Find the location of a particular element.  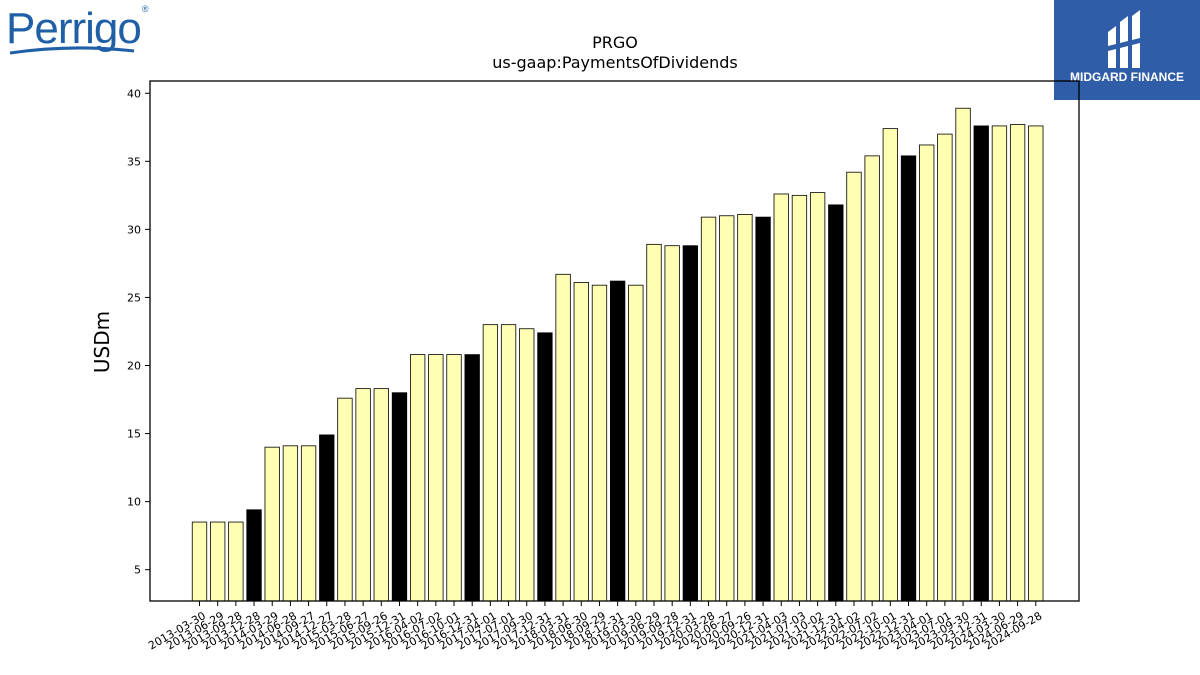

midgard-mark-icon is located at coordinates (1124, 39).